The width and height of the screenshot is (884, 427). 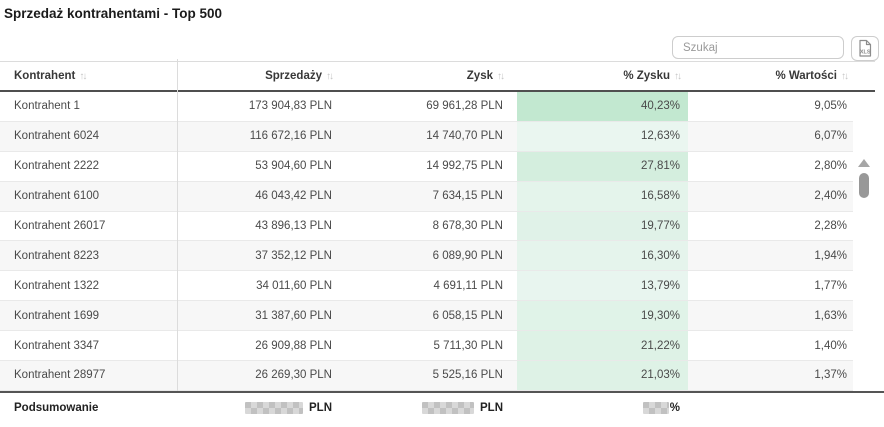 What do you see at coordinates (602, 226) in the screenshot?
I see `cell-zysk-pct: 19,77%` at bounding box center [602, 226].